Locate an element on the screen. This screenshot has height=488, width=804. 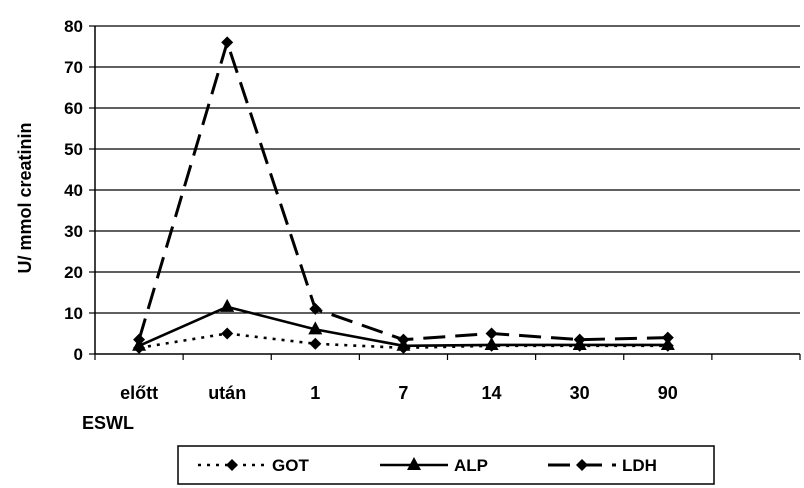
y-tick-label: 40 is located at coordinates (73, 190).